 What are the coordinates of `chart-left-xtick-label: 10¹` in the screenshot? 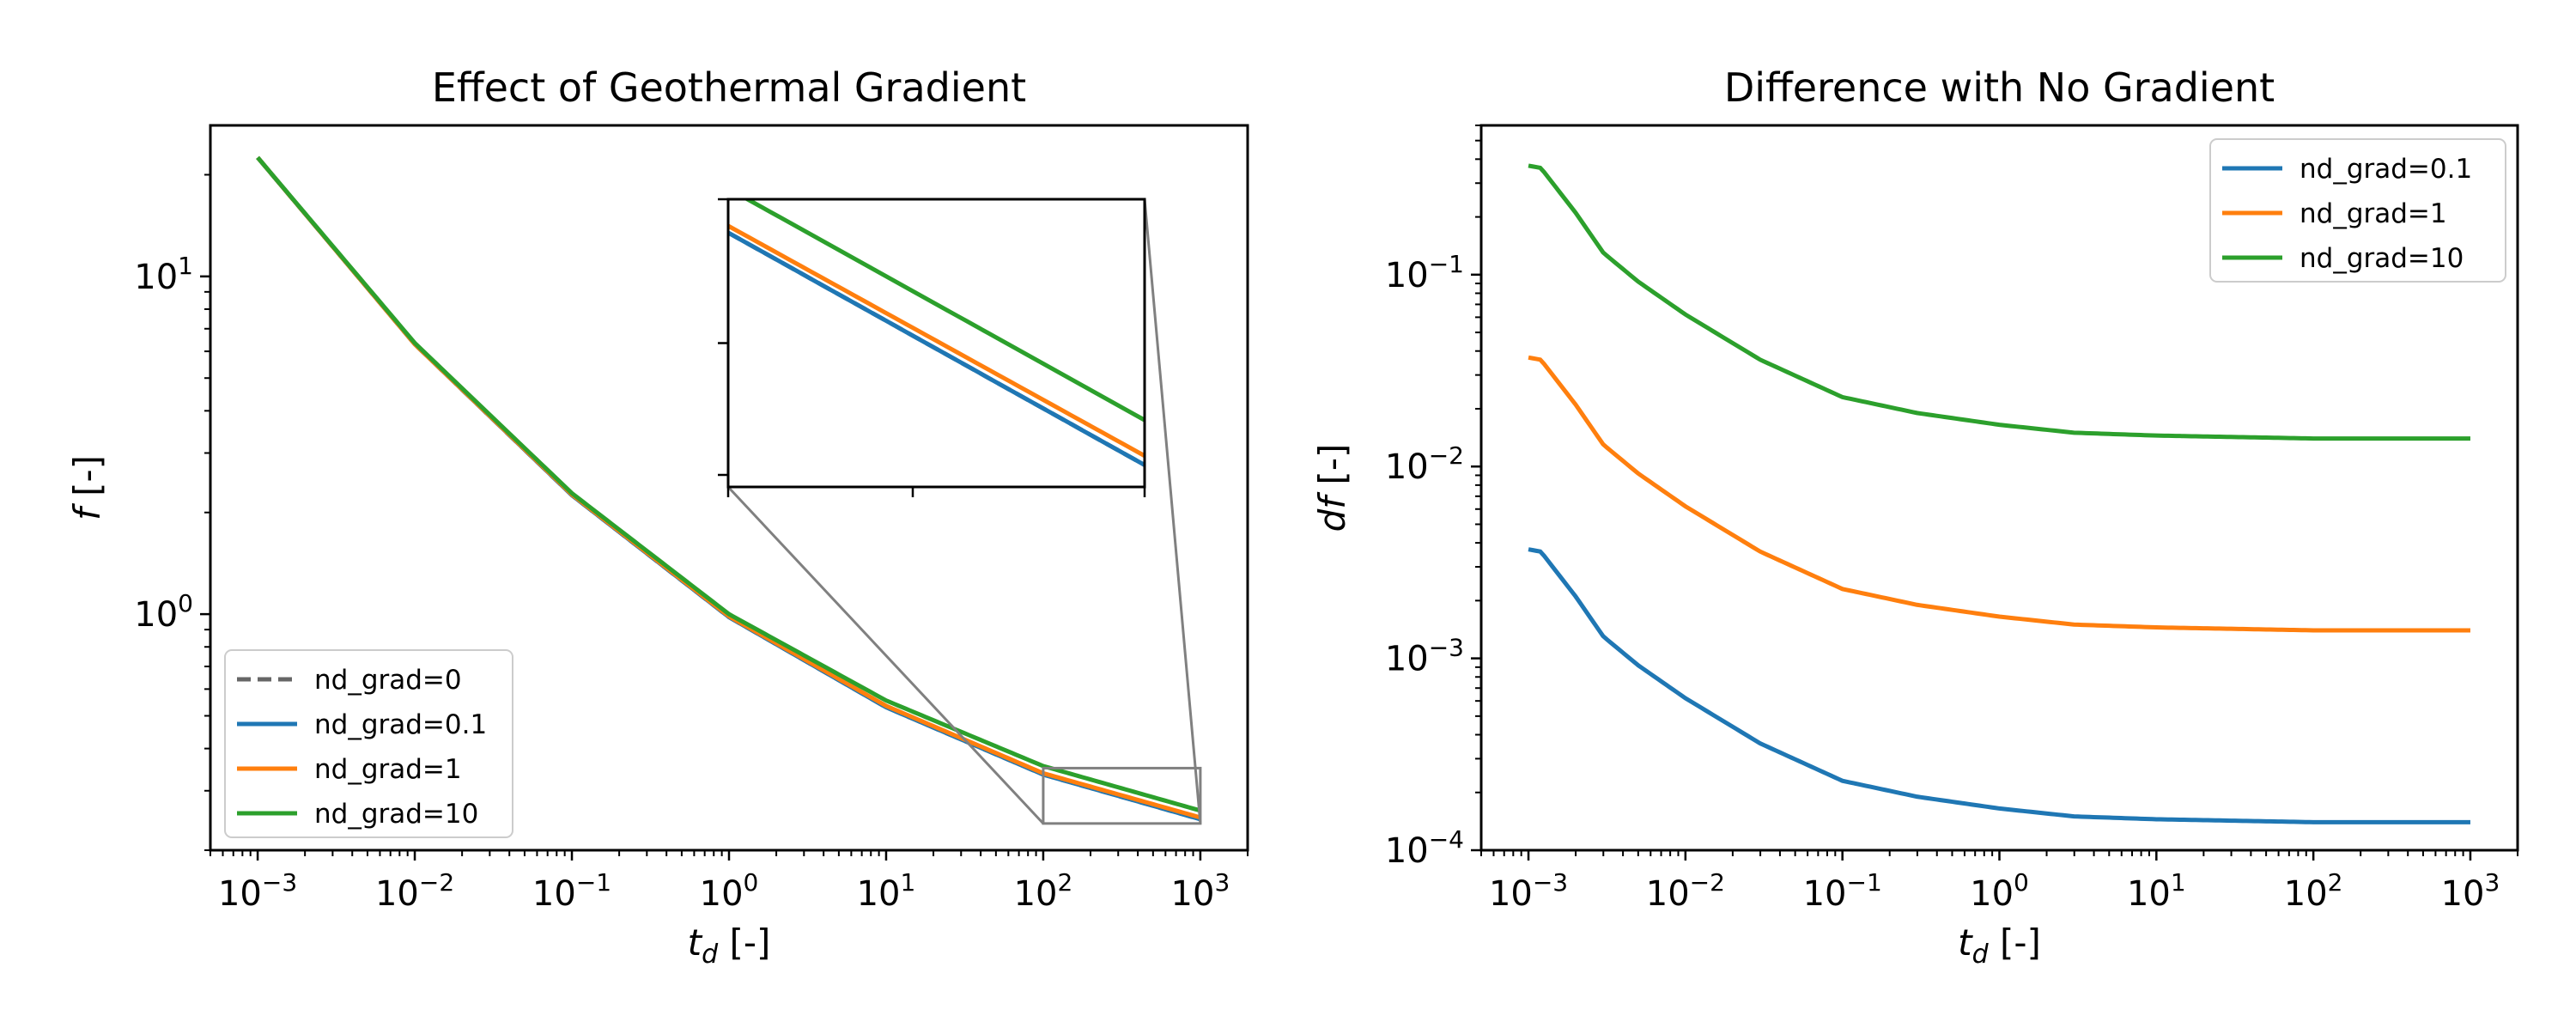 It's located at (886, 891).